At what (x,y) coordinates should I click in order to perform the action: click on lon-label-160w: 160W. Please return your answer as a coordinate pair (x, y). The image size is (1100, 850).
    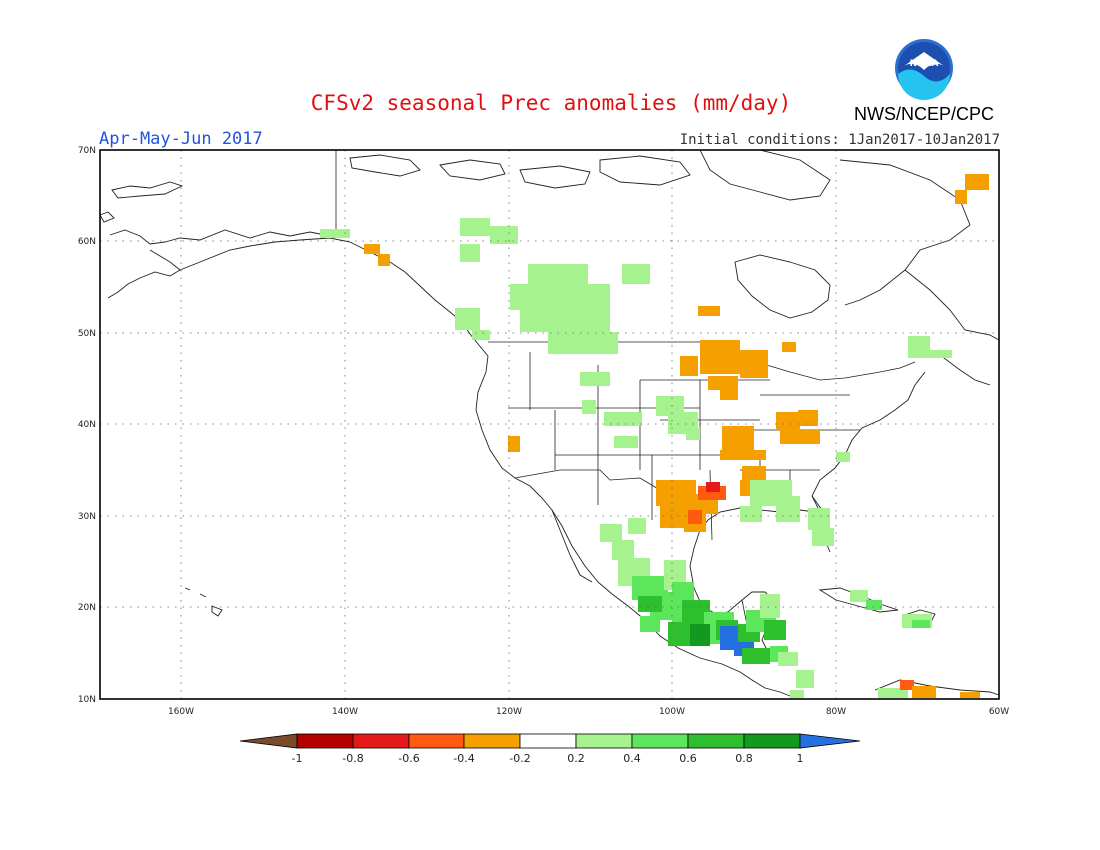
    Looking at the image, I should click on (181, 712).